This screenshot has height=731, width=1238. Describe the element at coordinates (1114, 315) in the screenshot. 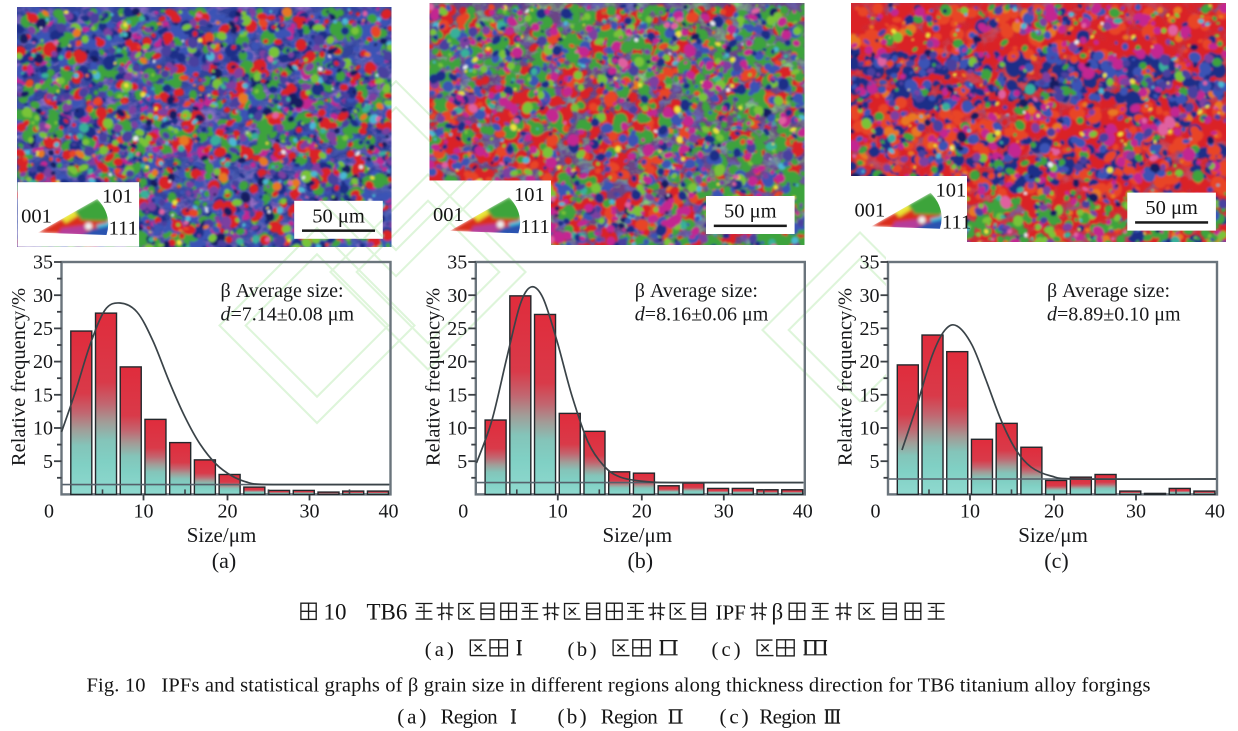

I see `svg-text: d=8.89±0.10 μm` at that location.